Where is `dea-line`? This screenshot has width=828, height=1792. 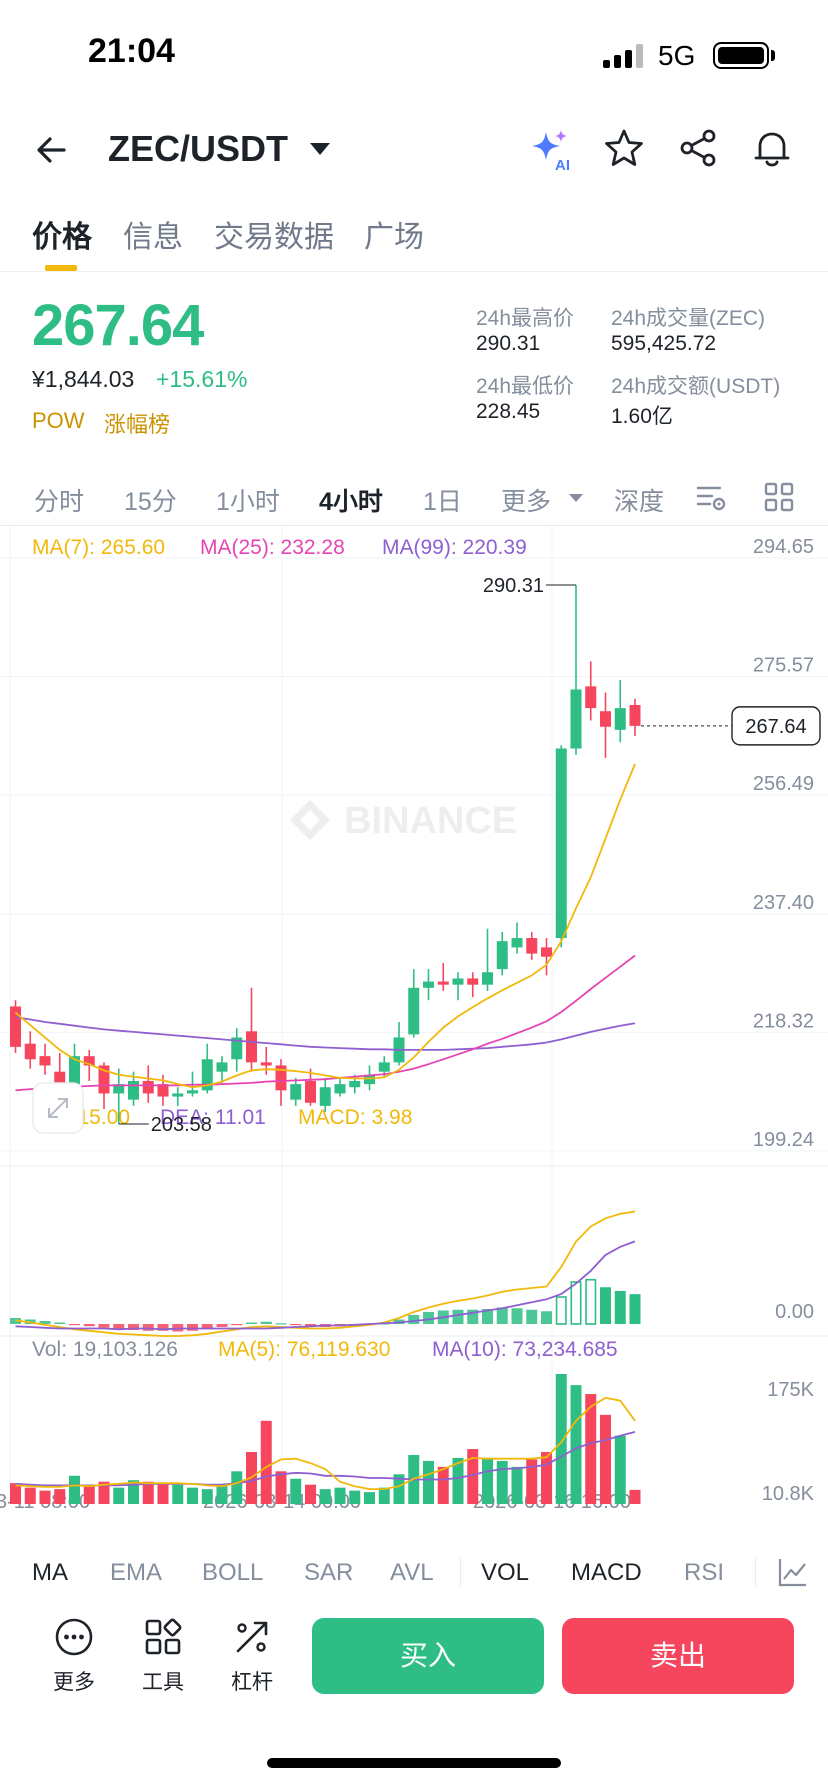 dea-line is located at coordinates (325, 1285).